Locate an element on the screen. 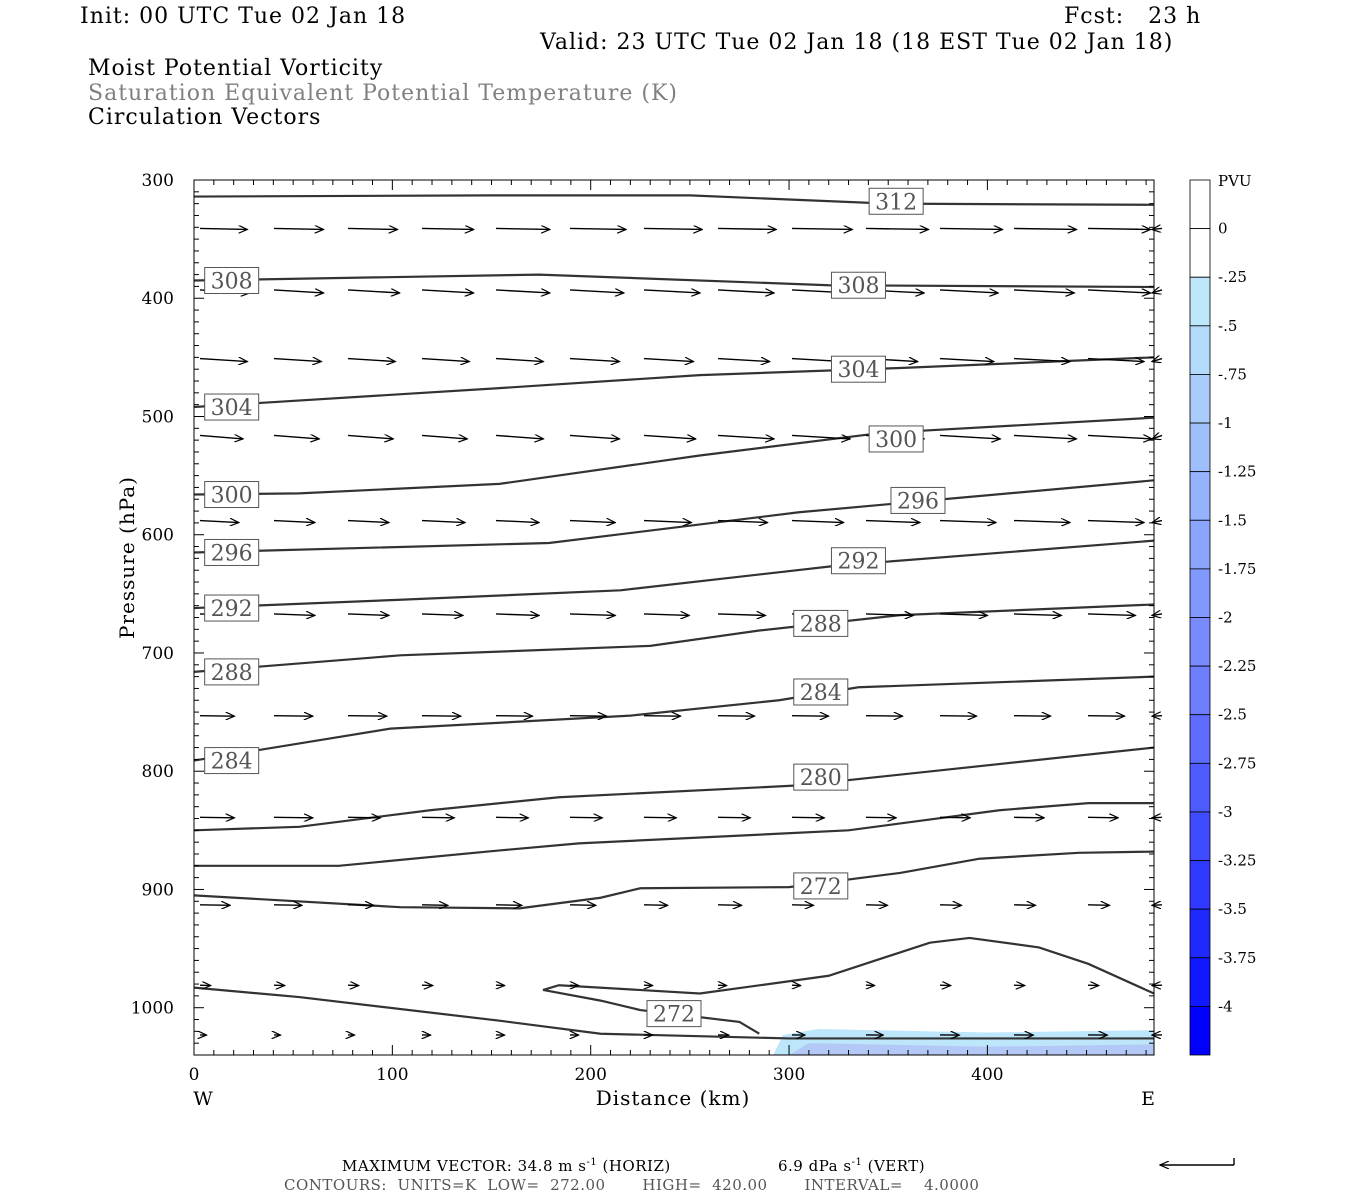 The width and height of the screenshot is (1350, 1200). contour-label: 272 is located at coordinates (821, 887).